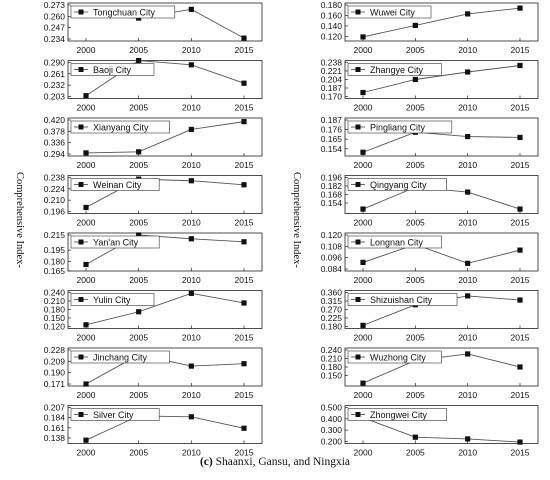 The width and height of the screenshot is (550, 480). I want to click on y-axis-label-right: Comprehensive Index-, so click(296, 220).